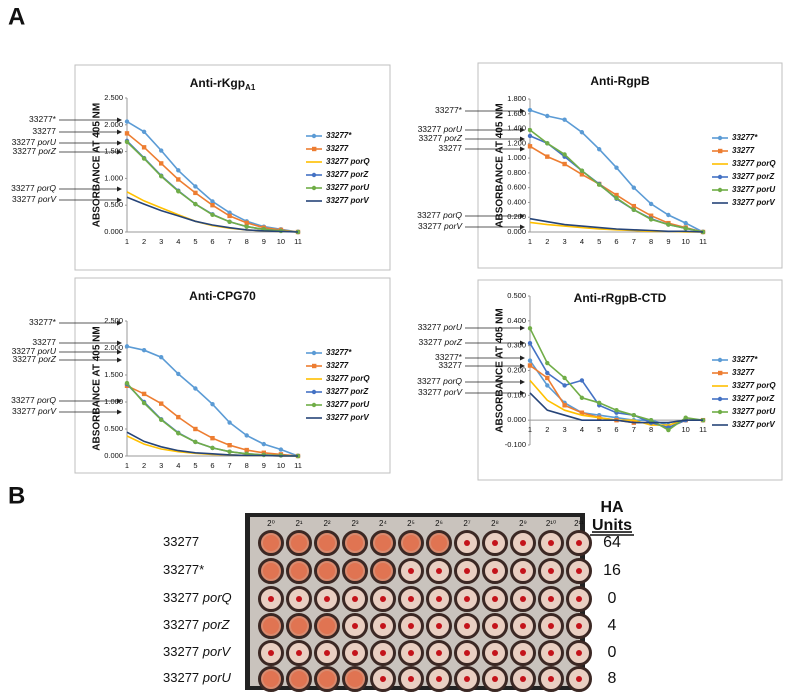  I want to click on ha-units: 16, so click(612, 570).